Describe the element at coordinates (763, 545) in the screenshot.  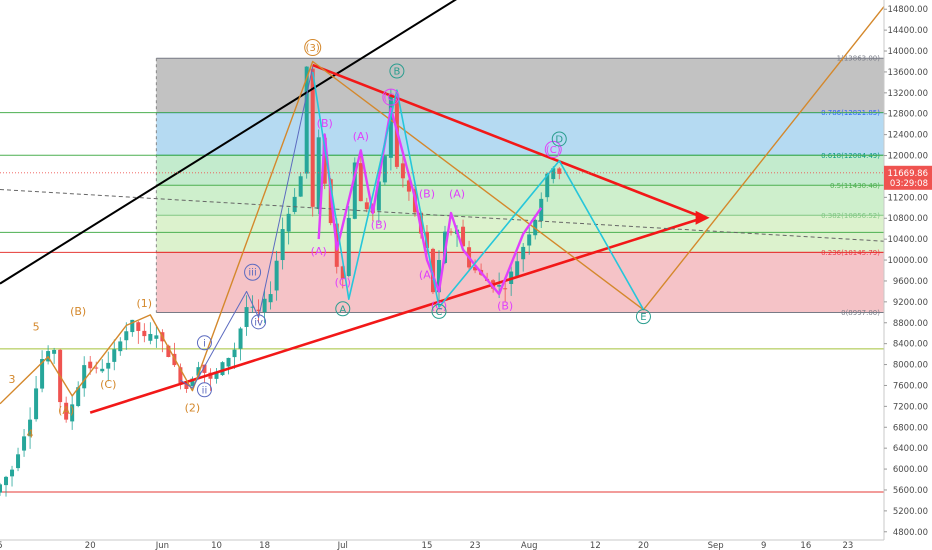
I see `x-tick-12: 9` at that location.